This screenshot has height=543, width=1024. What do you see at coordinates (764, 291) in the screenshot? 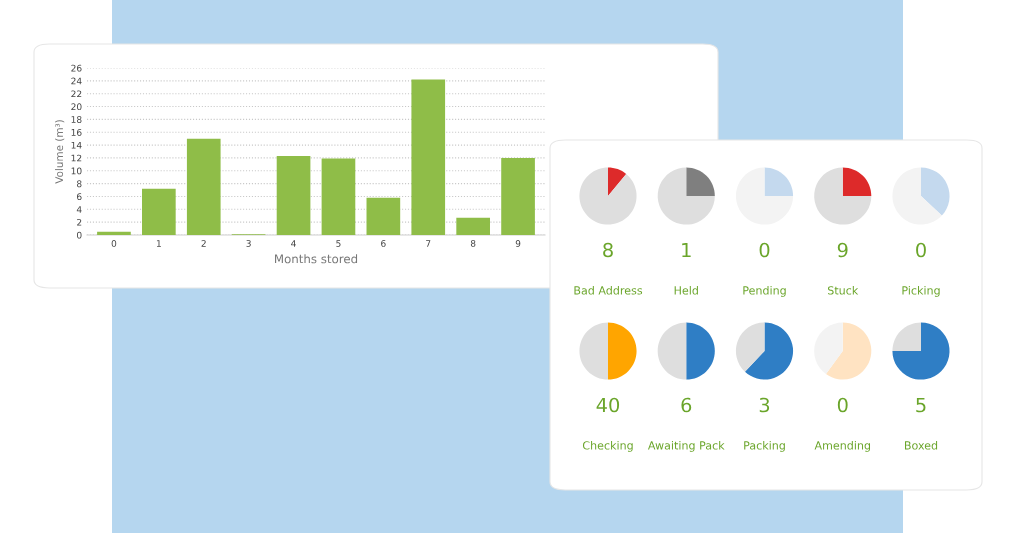
I see `text: Pending` at bounding box center [764, 291].